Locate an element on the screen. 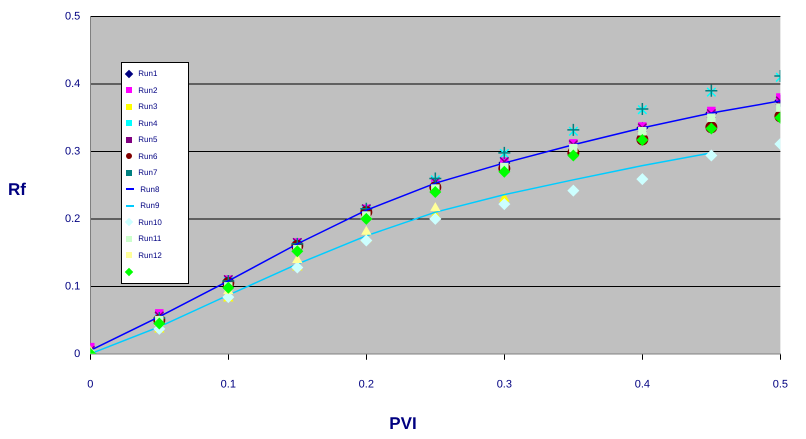 The height and width of the screenshot is (439, 806). legend-label: Run4 is located at coordinates (148, 123).